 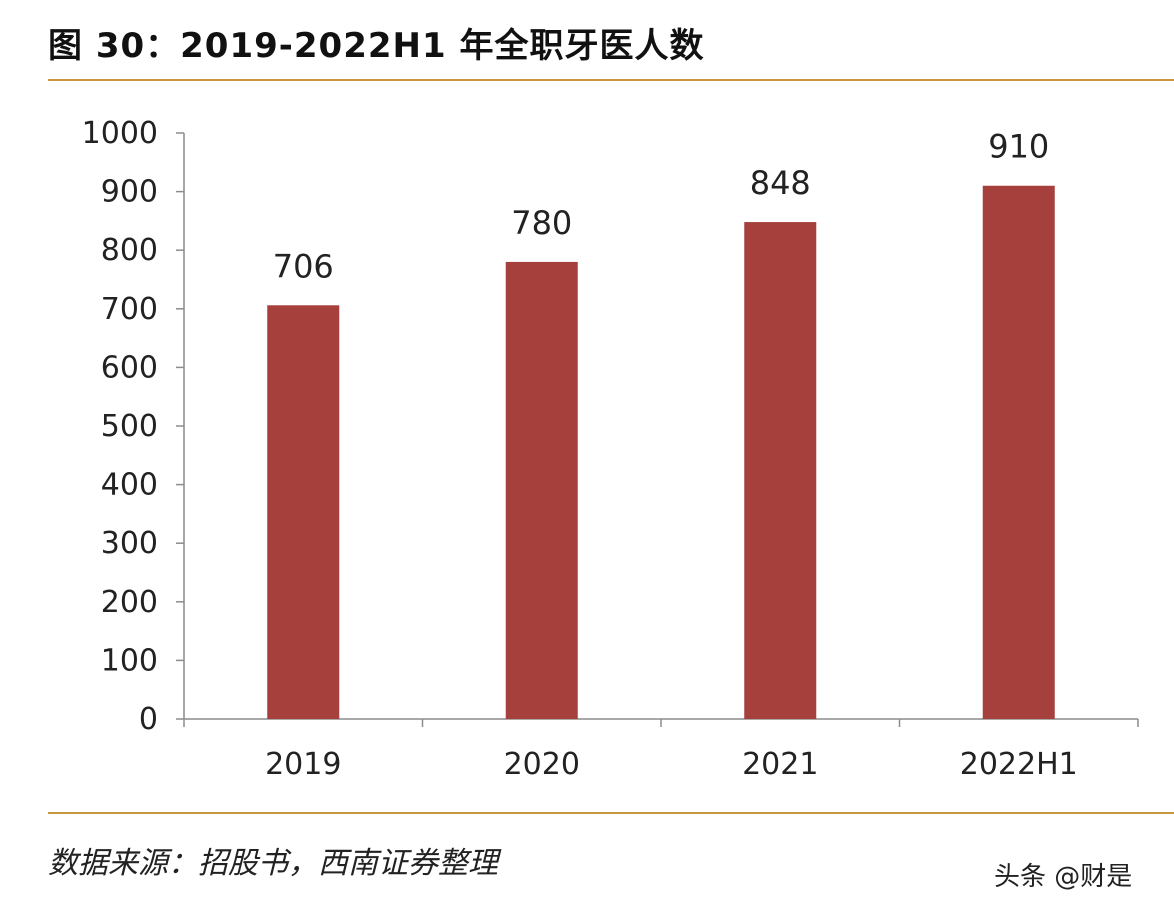 I want to click on x-tick-label: 2019, so click(x=303, y=764).